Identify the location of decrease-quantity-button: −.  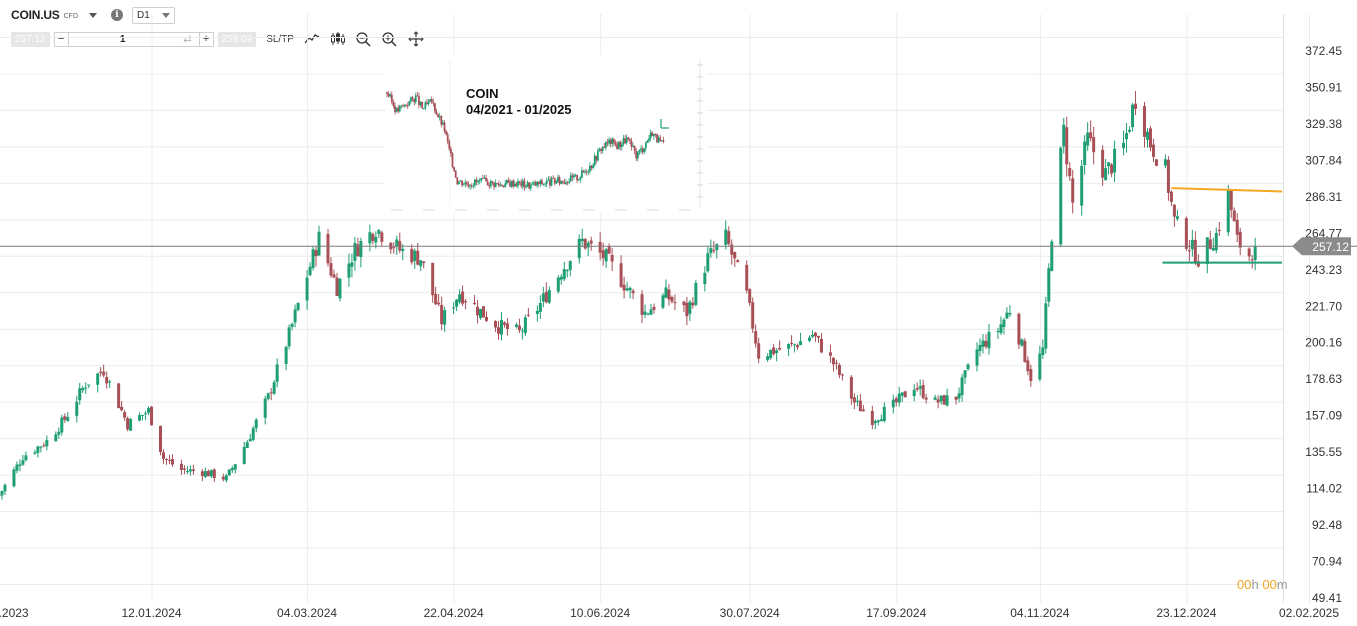
(62, 39).